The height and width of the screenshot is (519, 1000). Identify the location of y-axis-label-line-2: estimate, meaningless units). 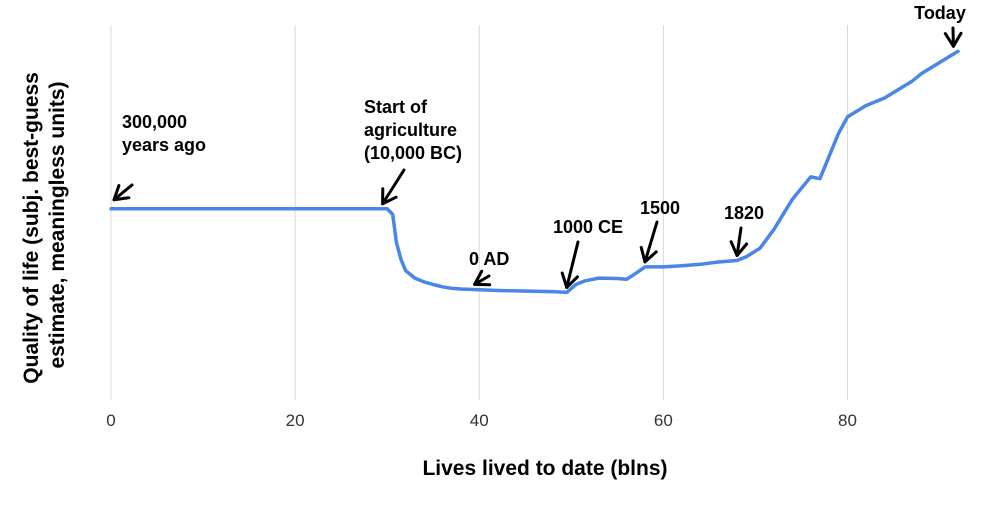
(57, 224).